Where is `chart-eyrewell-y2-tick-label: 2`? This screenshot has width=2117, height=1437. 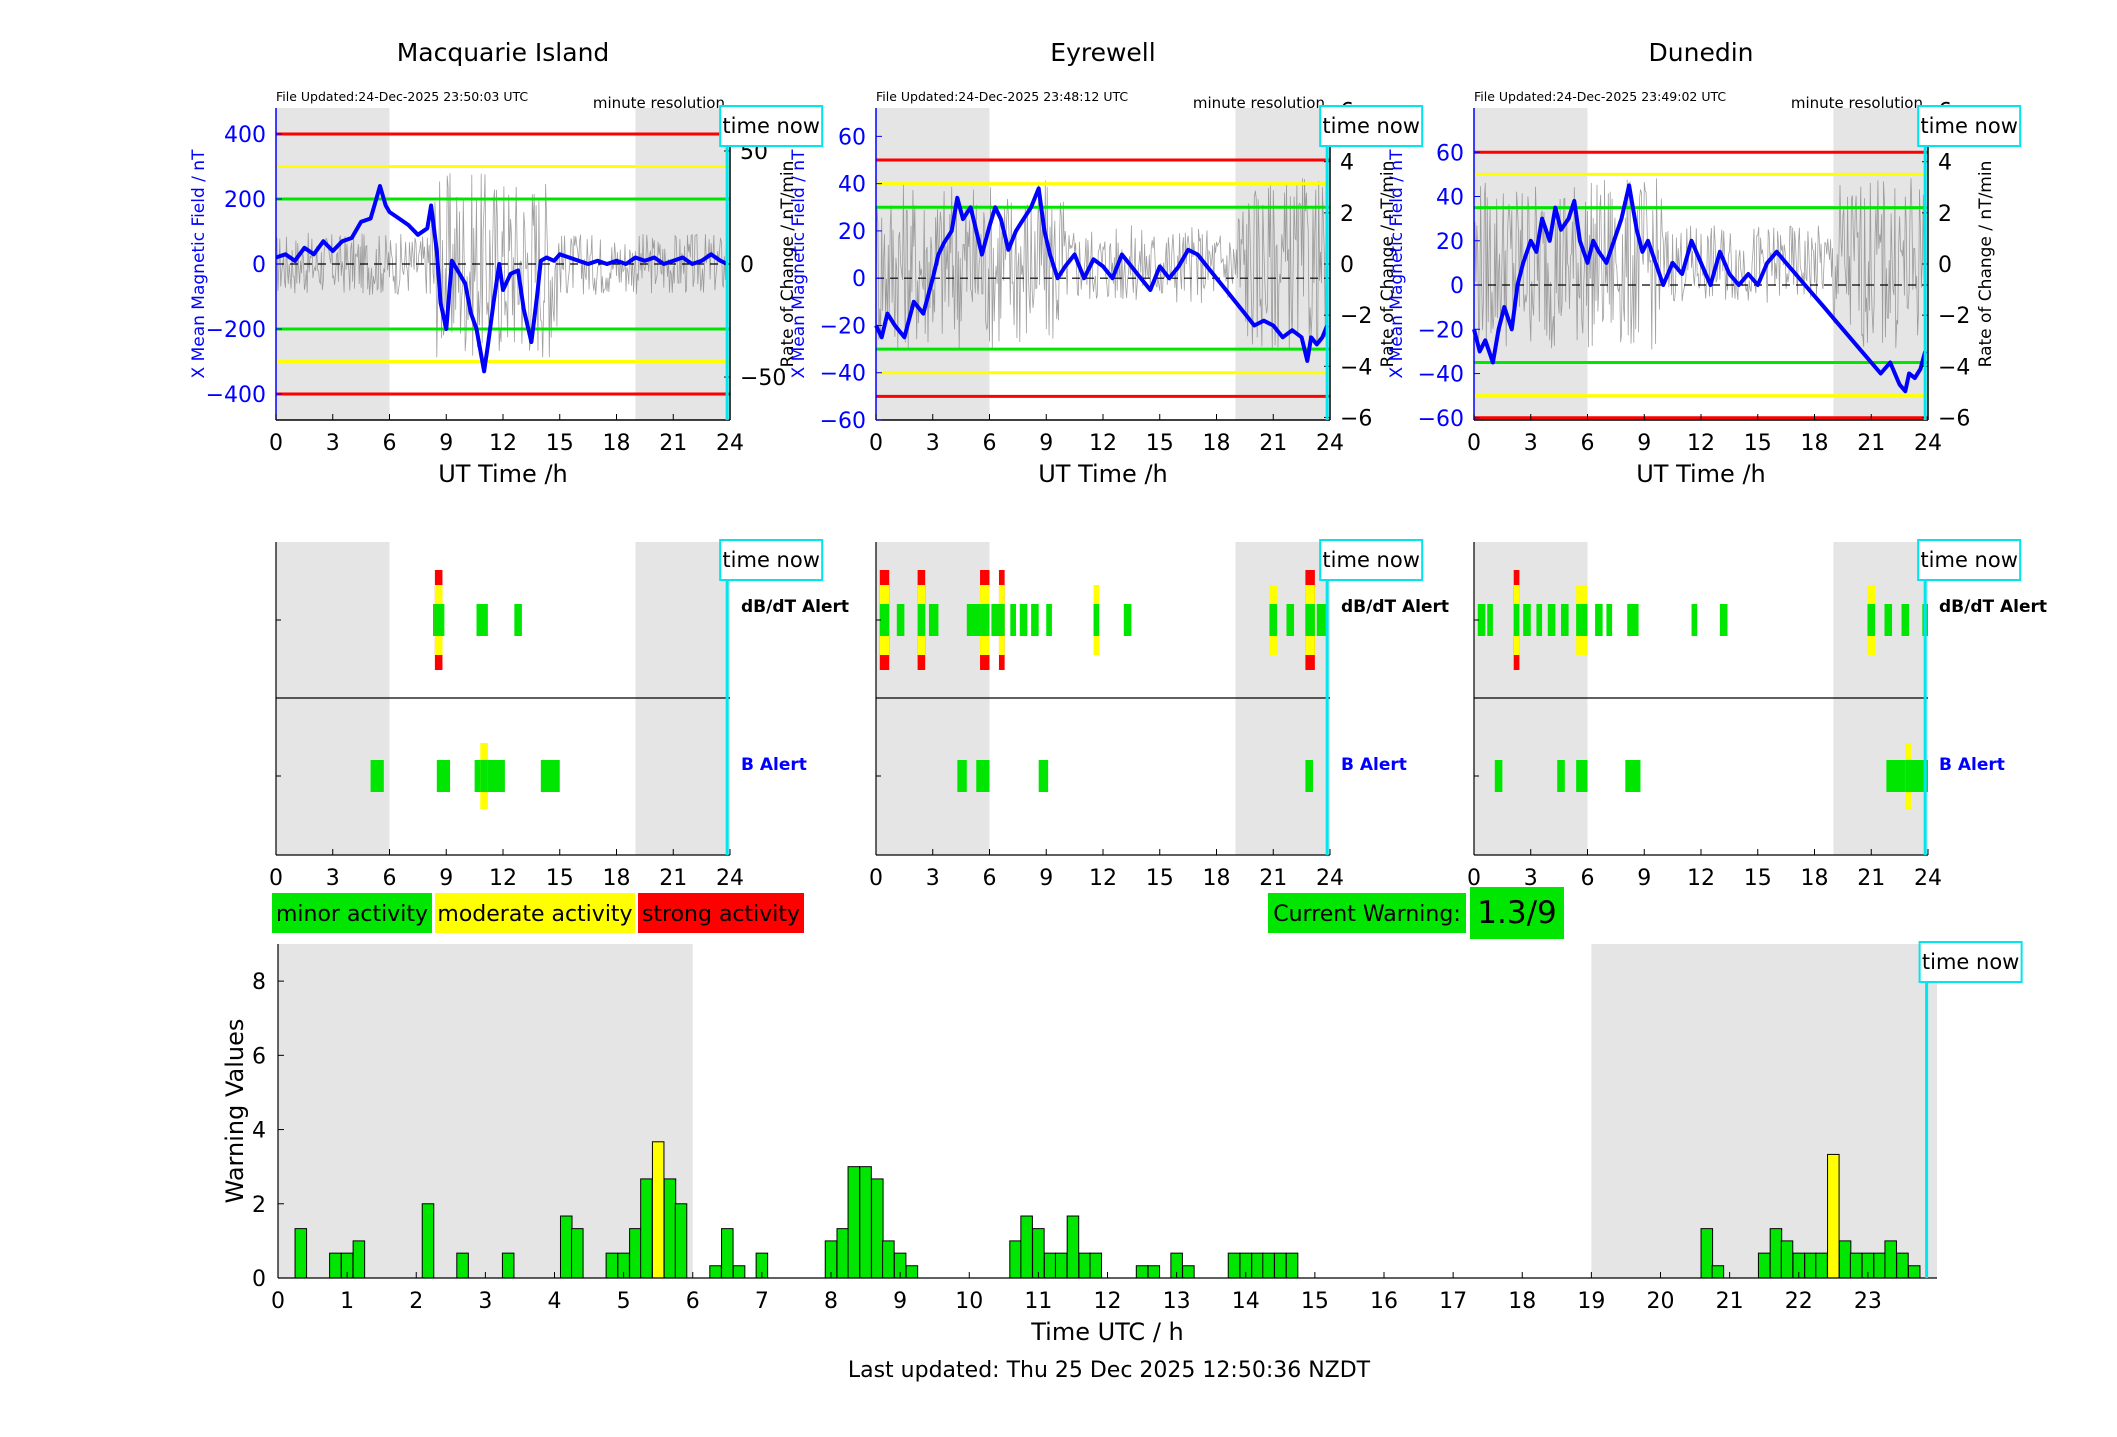
chart-eyrewell-y2-tick-label: 2 is located at coordinates (1347, 214).